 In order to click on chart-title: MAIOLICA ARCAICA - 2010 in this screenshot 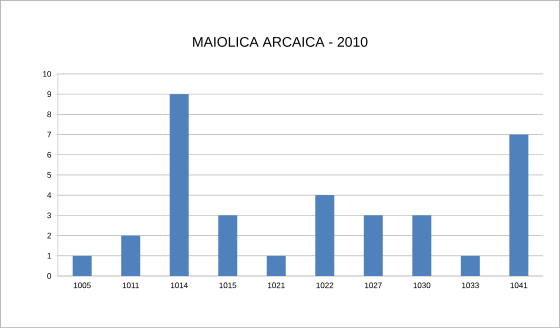, I will do `click(280, 41)`.